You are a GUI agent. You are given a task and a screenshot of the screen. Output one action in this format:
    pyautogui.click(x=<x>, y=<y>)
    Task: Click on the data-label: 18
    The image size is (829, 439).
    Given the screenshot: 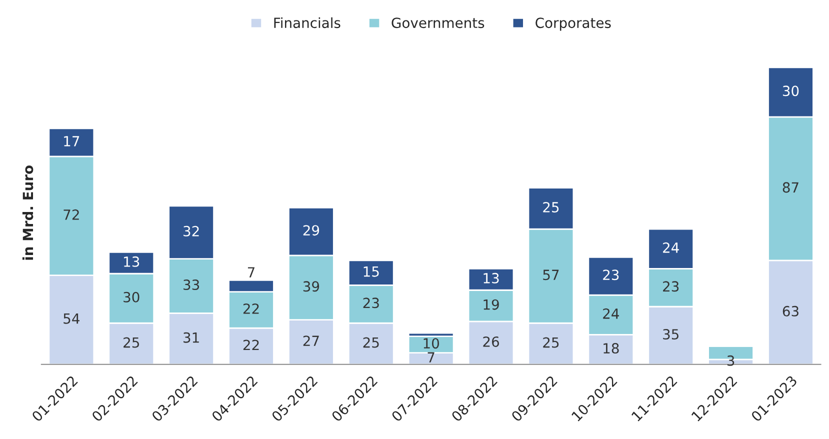 What is the action you would take?
    pyautogui.click(x=611, y=348)
    